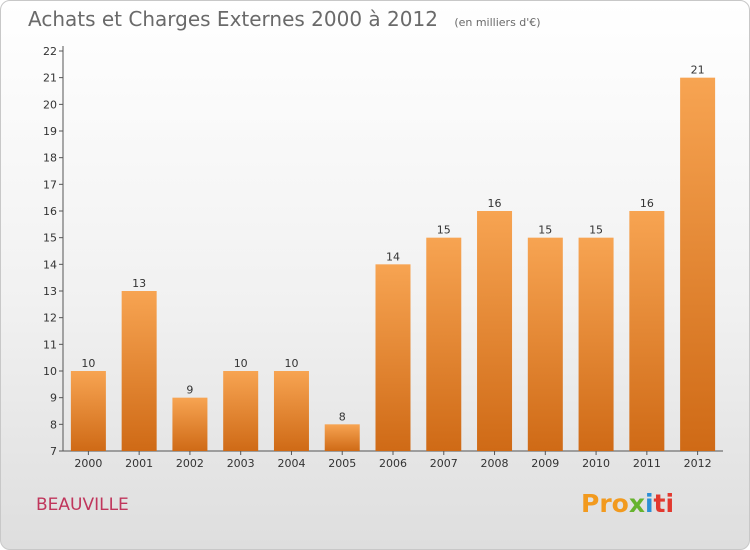 The width and height of the screenshot is (750, 550). I want to click on y-tick-label: 11, so click(50, 344).